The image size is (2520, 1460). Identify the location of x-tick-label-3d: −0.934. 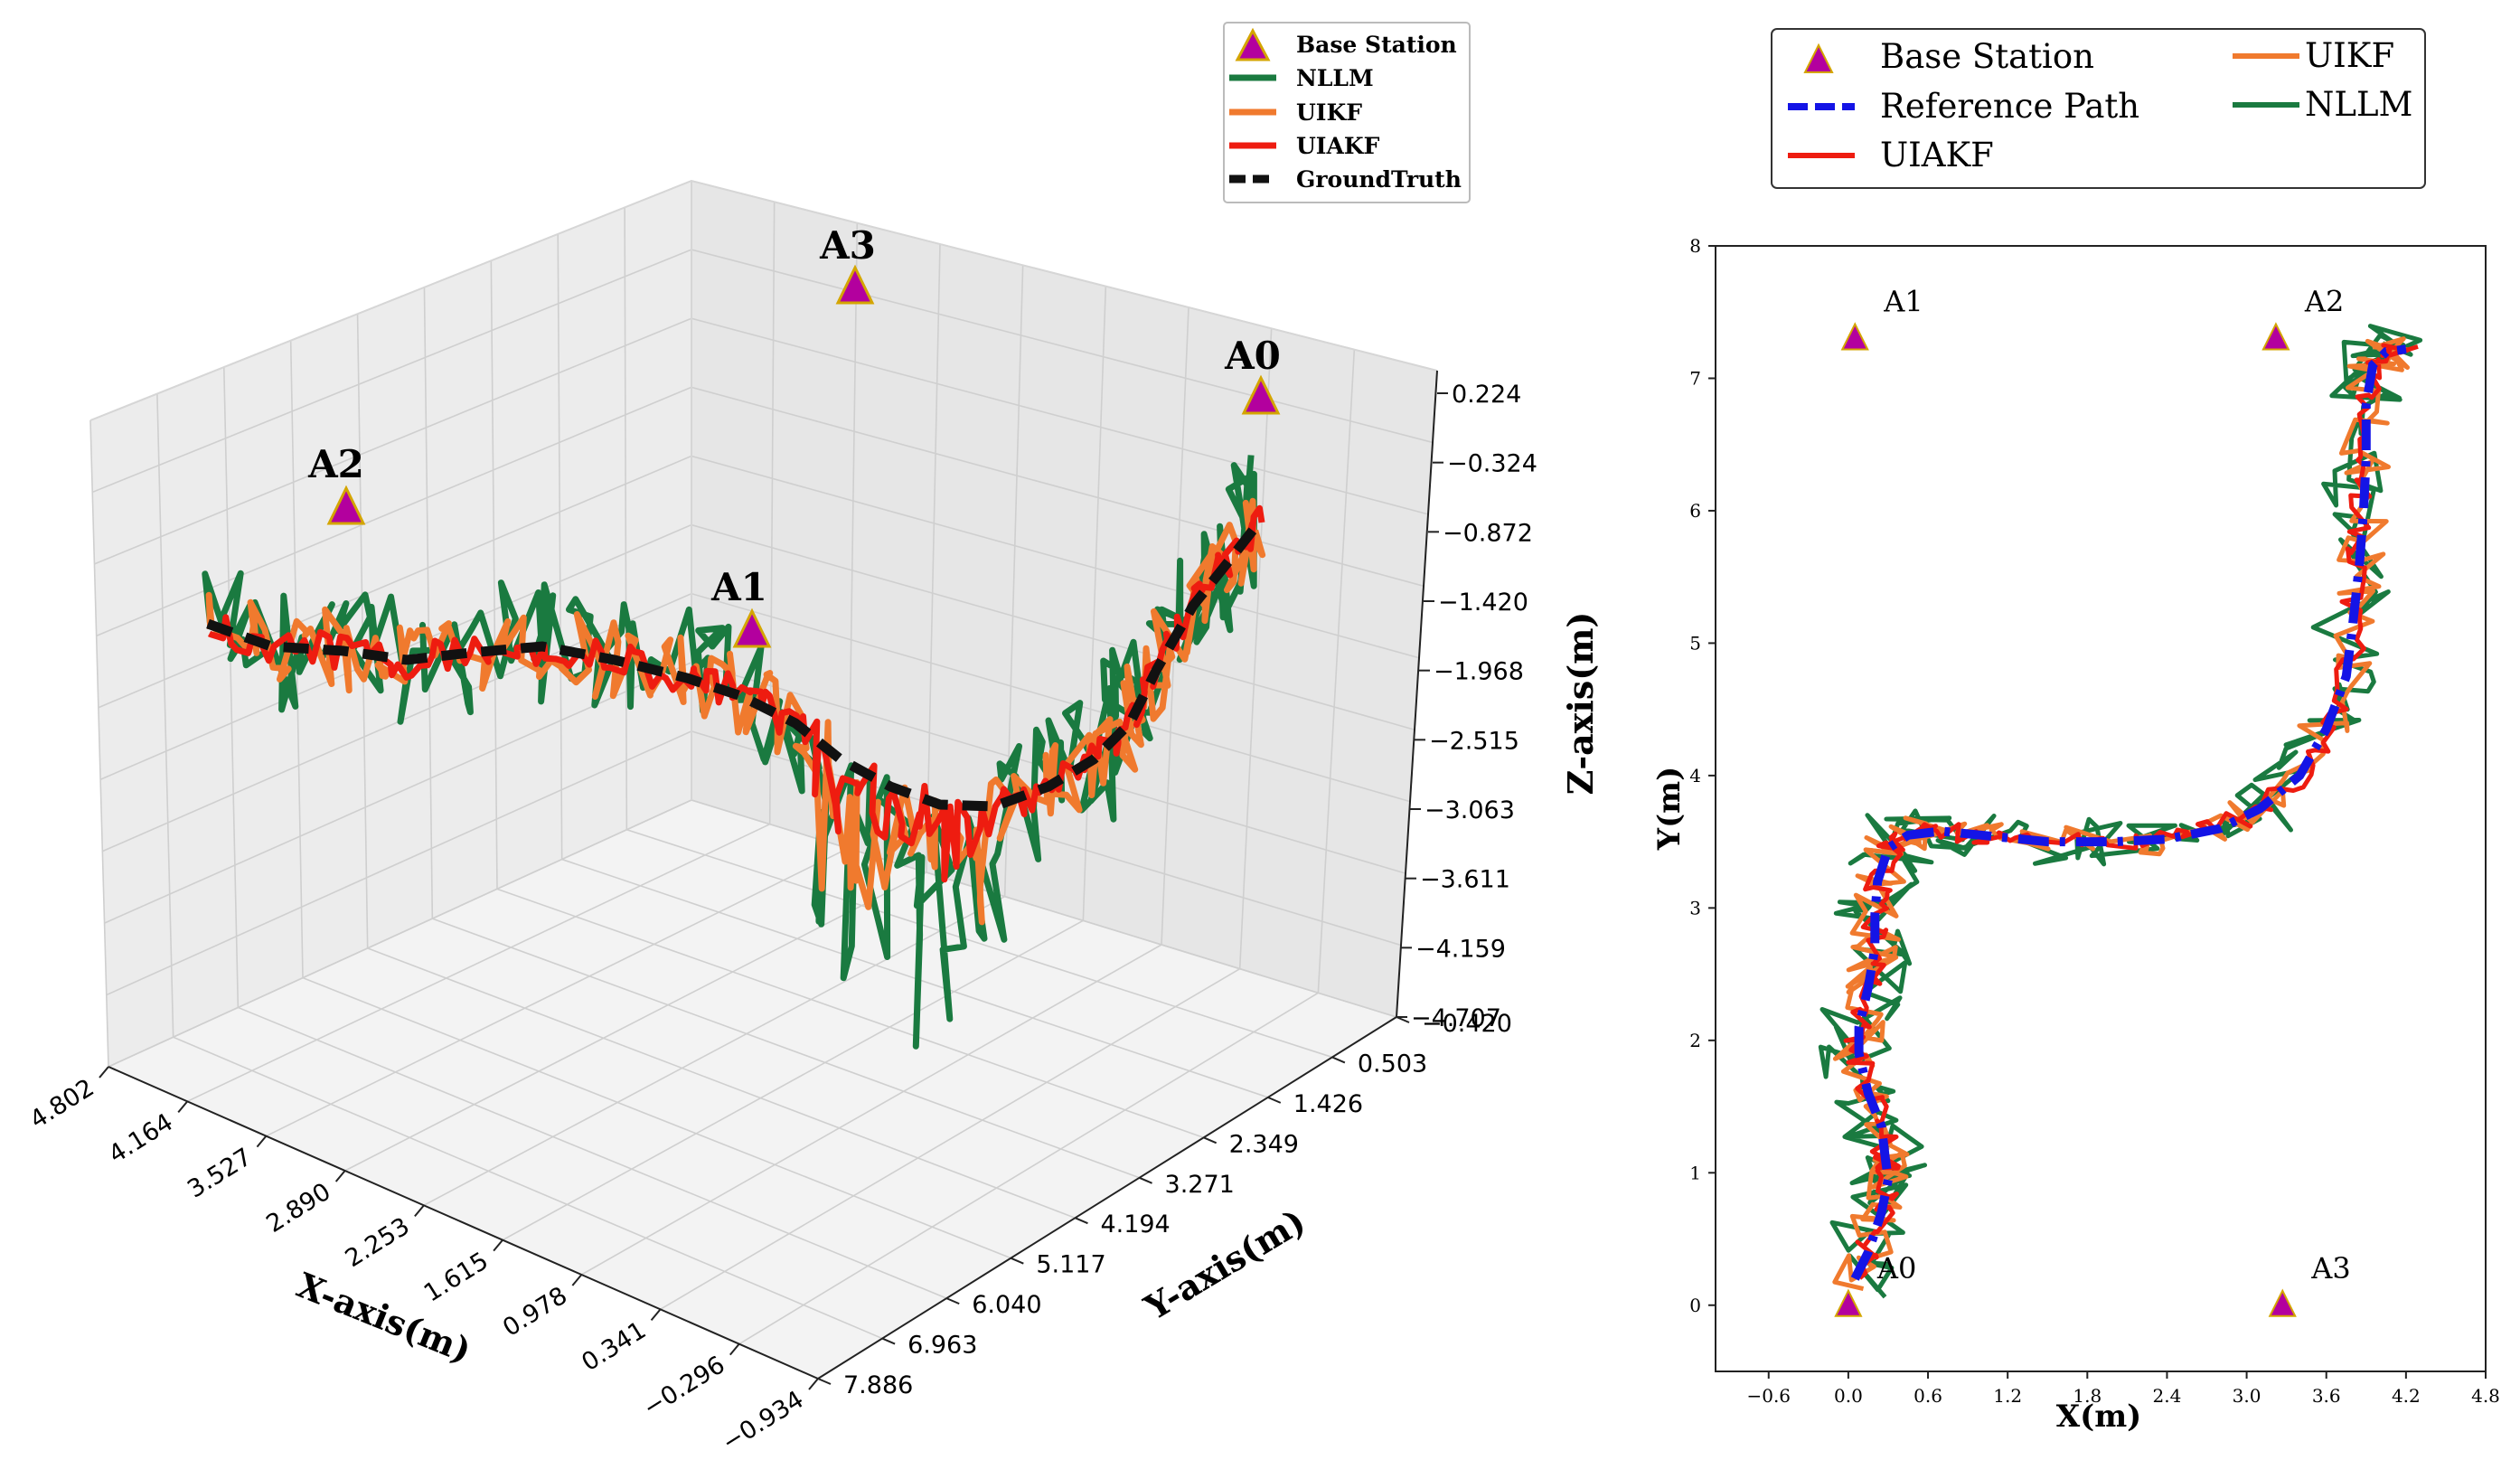
(764, 1422).